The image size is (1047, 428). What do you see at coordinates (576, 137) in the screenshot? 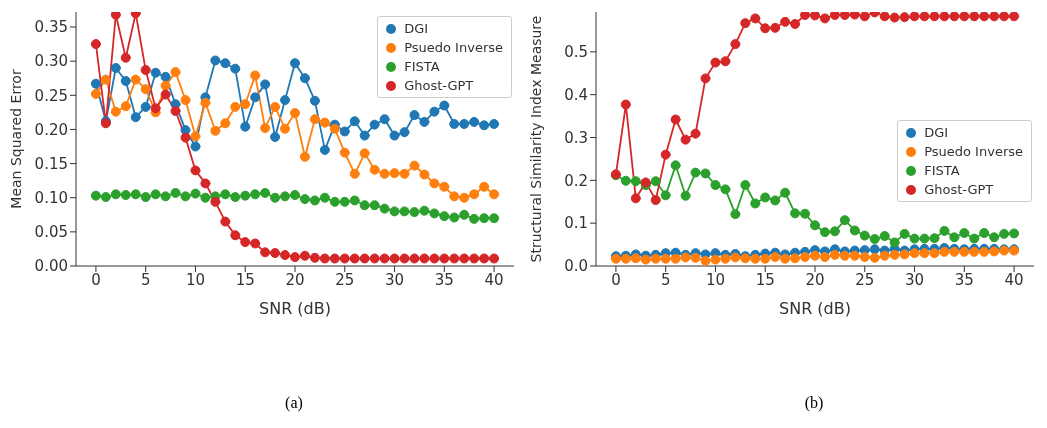
I see `y-tick-label: 0.3` at bounding box center [576, 137].